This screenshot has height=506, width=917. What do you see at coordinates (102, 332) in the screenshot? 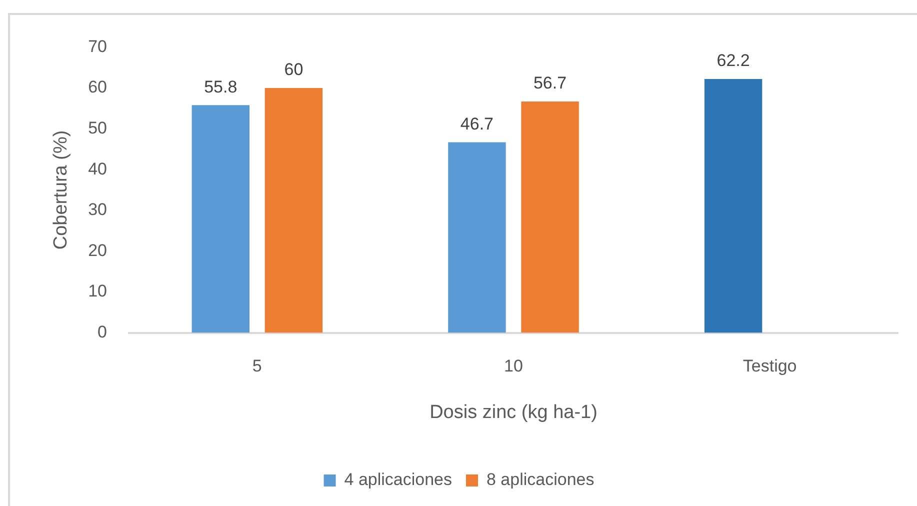
I see `y-tick-label: 0` at bounding box center [102, 332].